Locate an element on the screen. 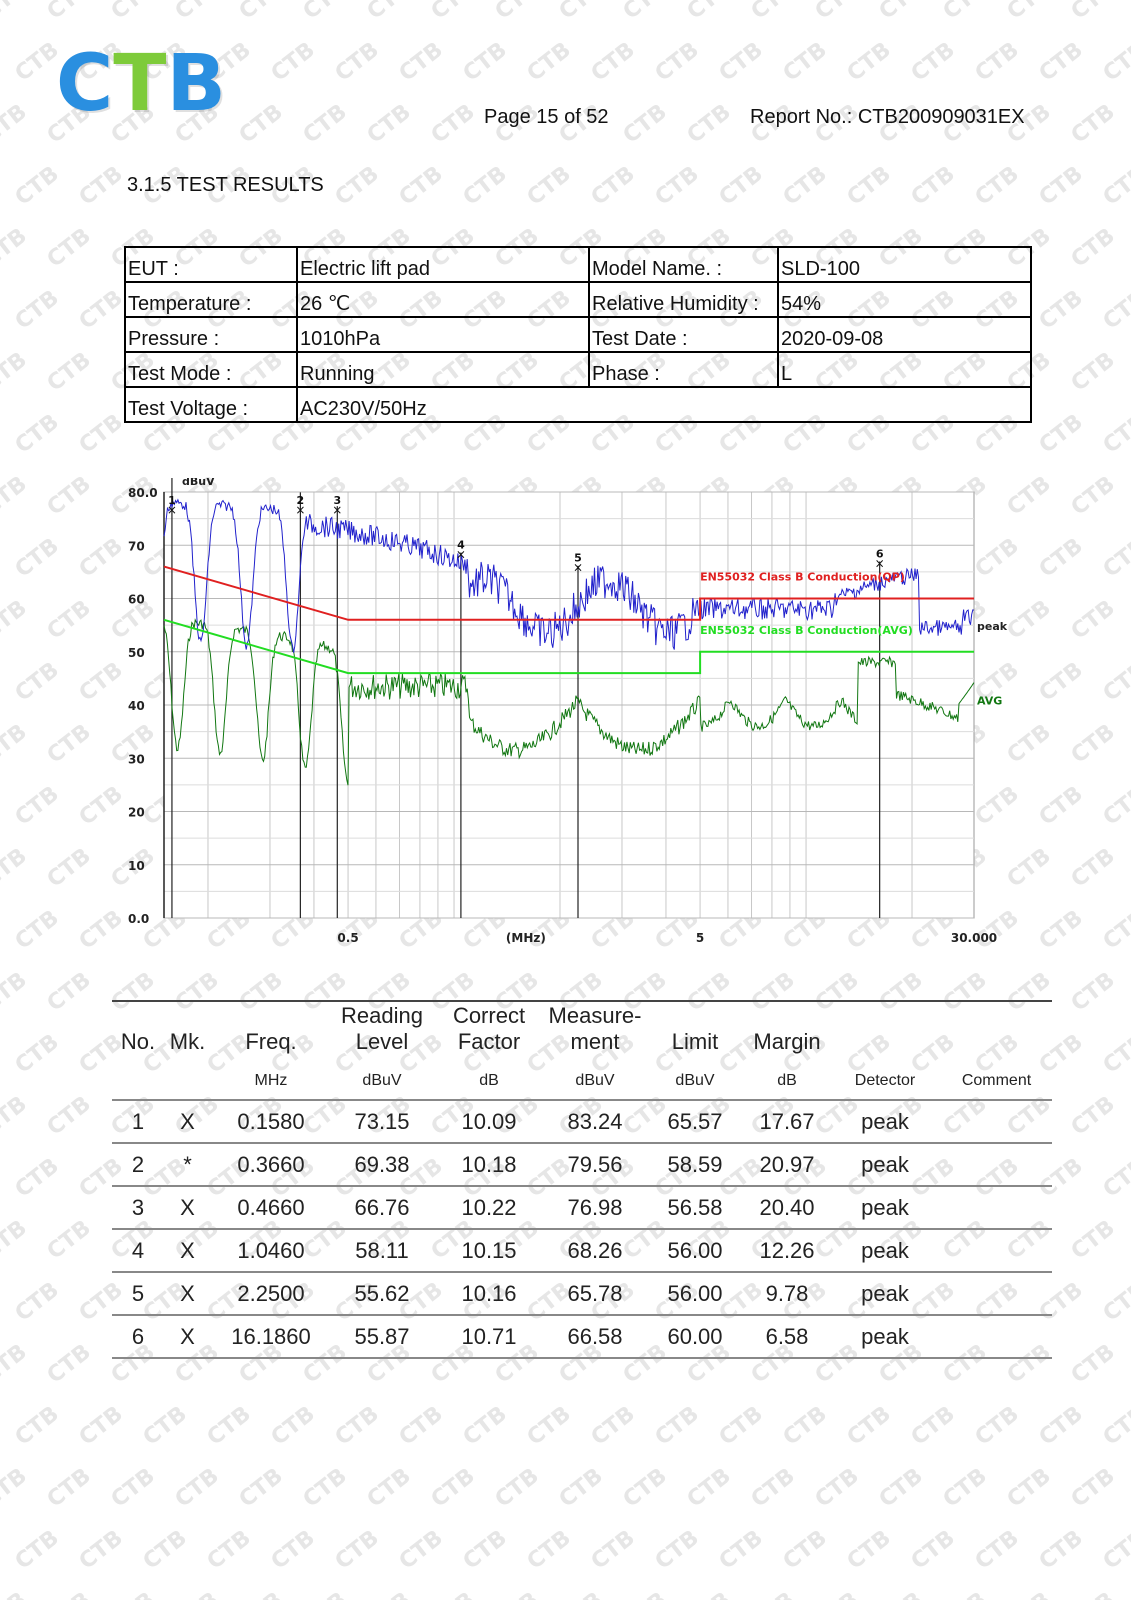 This screenshot has width=1131, height=1600. result-margin: 6.58 is located at coordinates (787, 1337).